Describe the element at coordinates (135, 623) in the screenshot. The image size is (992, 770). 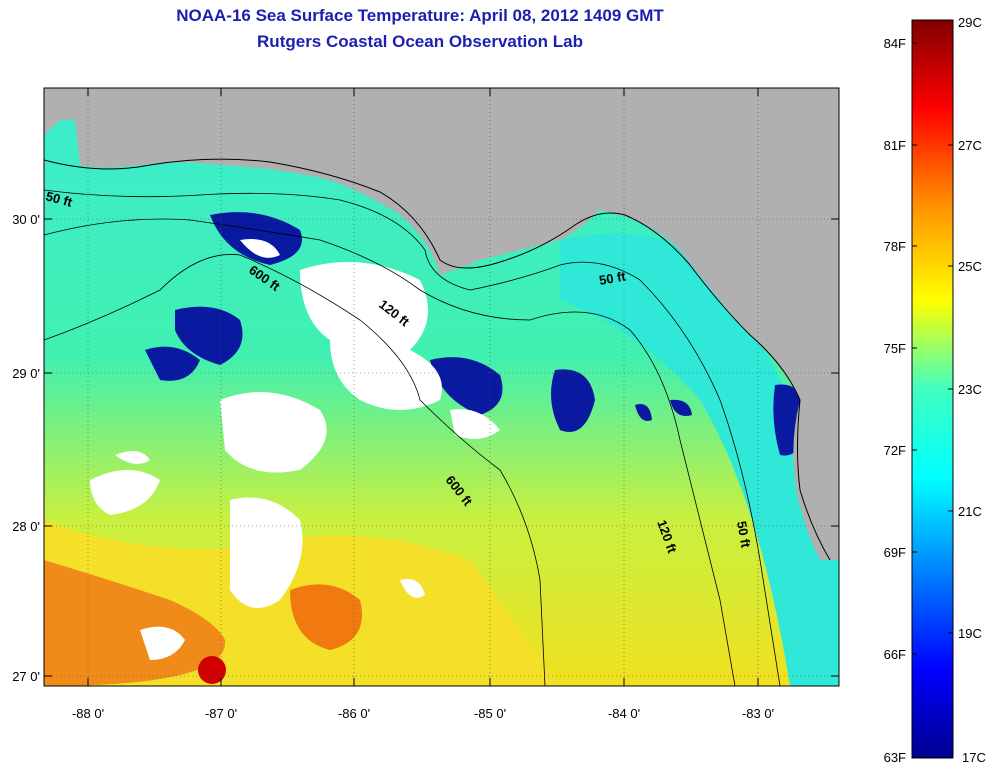
I see `hot-water-region` at that location.